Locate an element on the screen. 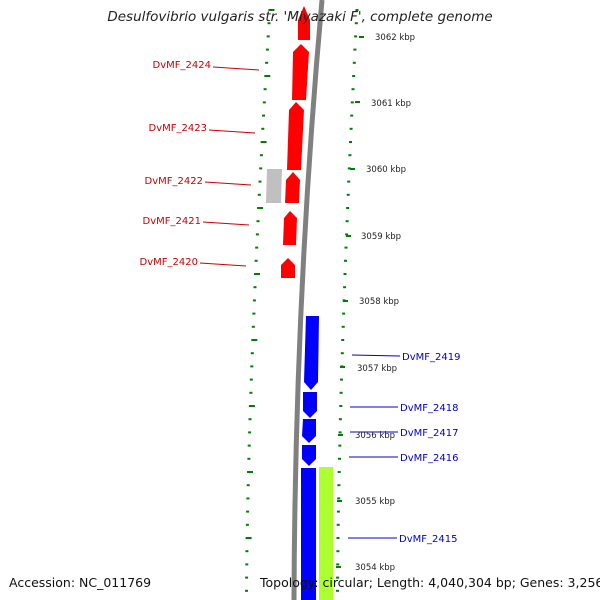 This screenshot has height=600, width=600. gene-top-partial is located at coordinates (304, 23).